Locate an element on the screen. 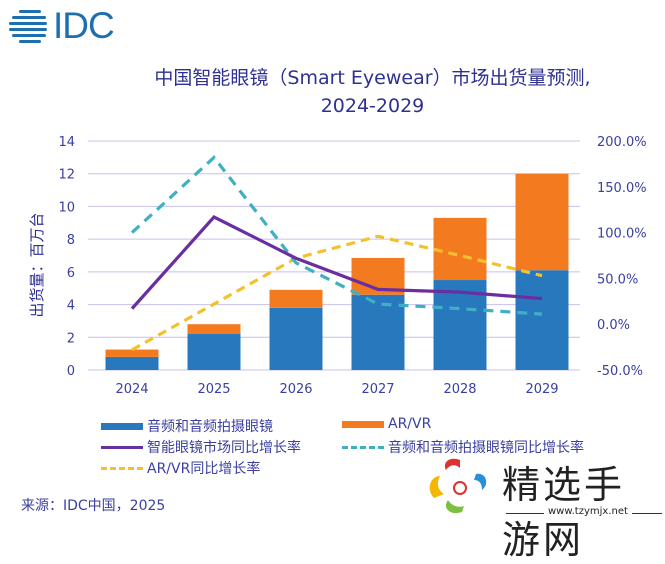 The width and height of the screenshot is (665, 564). watermark-rule-right is located at coordinates (647, 513).